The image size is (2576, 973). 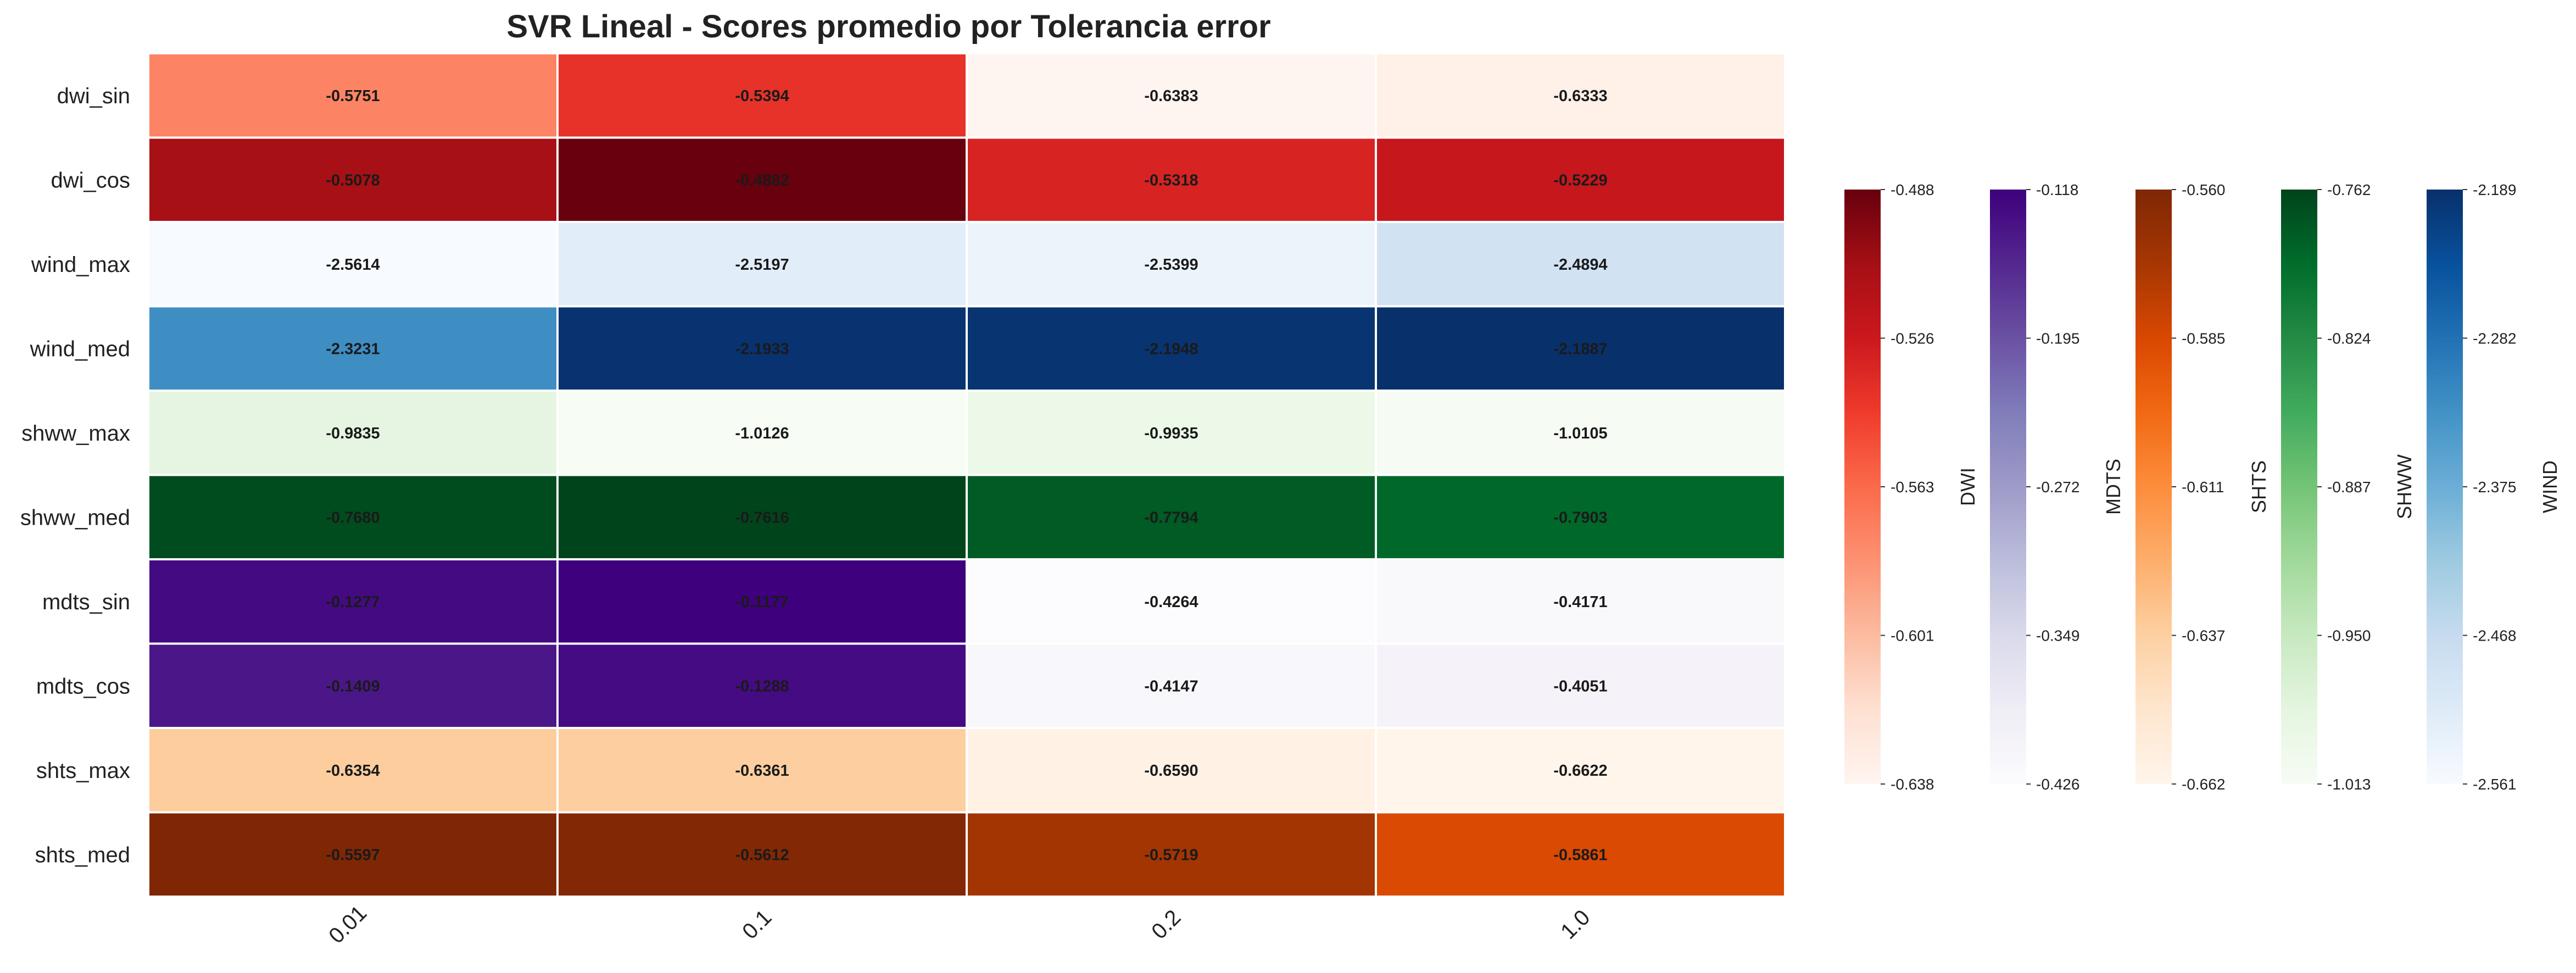 I want to click on colorbar-tick-label: -0.824, so click(x=2349, y=338).